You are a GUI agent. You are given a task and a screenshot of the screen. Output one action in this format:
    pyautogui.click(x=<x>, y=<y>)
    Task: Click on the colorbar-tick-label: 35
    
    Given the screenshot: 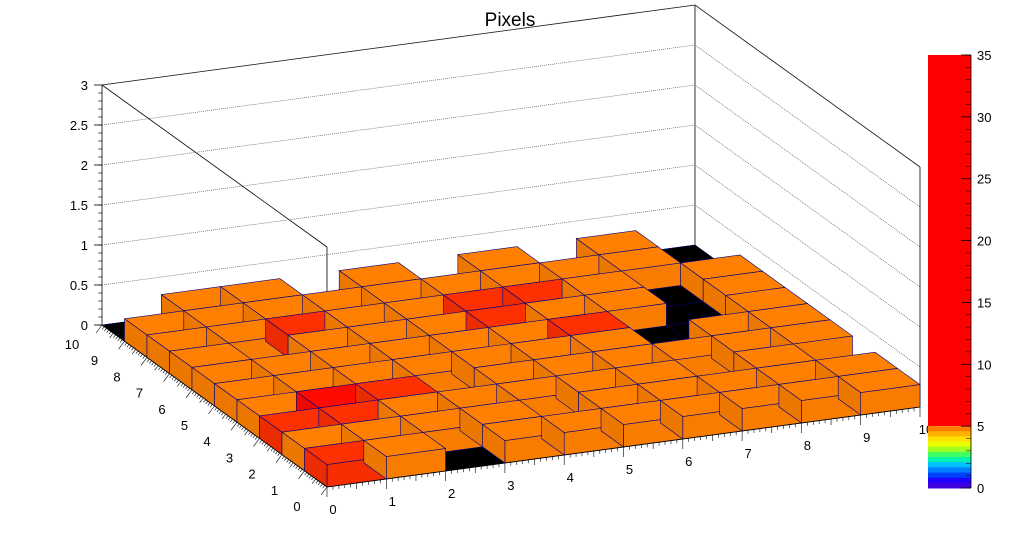 What is the action you would take?
    pyautogui.click(x=984, y=55)
    